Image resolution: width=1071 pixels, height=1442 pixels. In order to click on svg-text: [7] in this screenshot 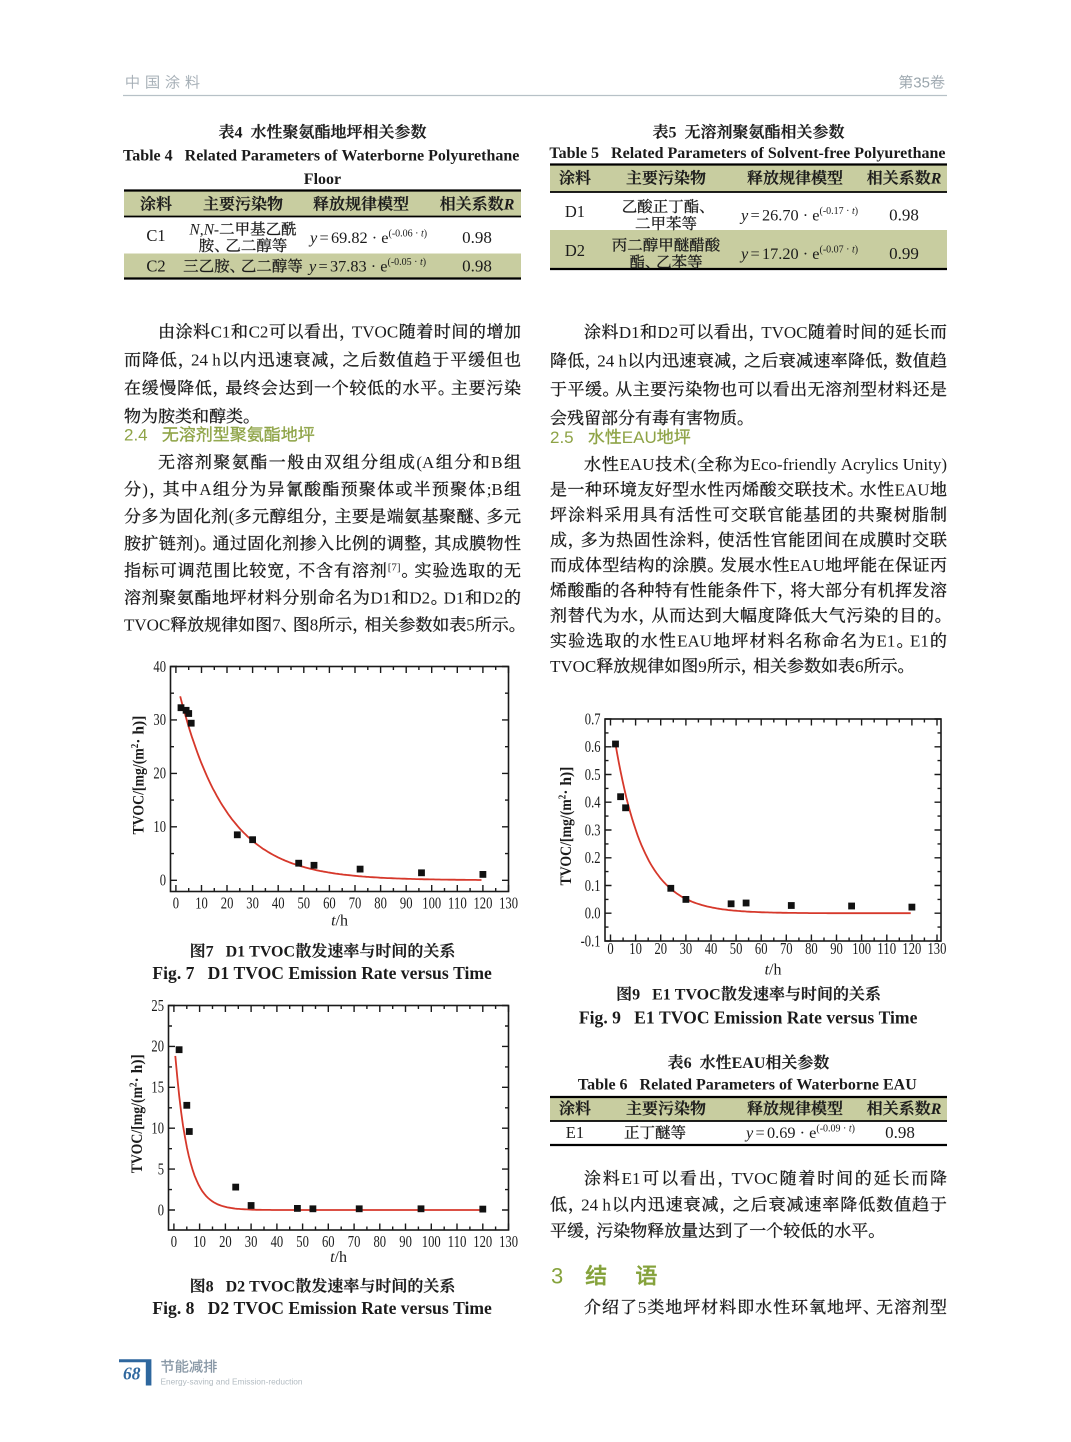, I will do `click(394, 567)`.